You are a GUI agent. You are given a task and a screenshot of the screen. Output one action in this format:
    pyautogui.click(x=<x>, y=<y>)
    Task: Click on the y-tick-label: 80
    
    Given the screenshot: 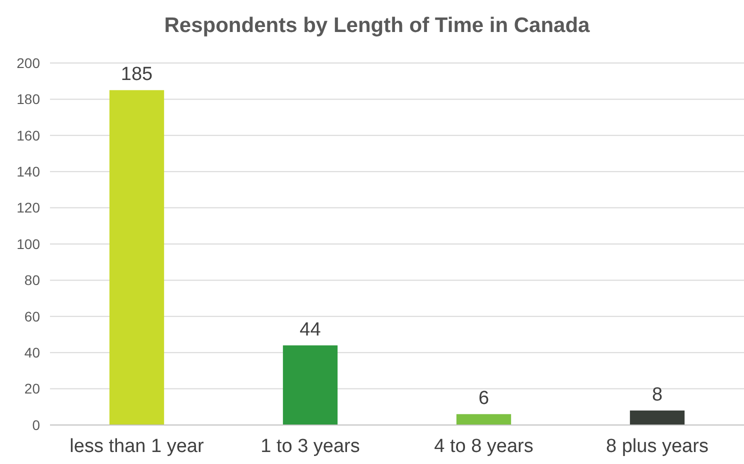 What is the action you would take?
    pyautogui.click(x=32, y=280)
    